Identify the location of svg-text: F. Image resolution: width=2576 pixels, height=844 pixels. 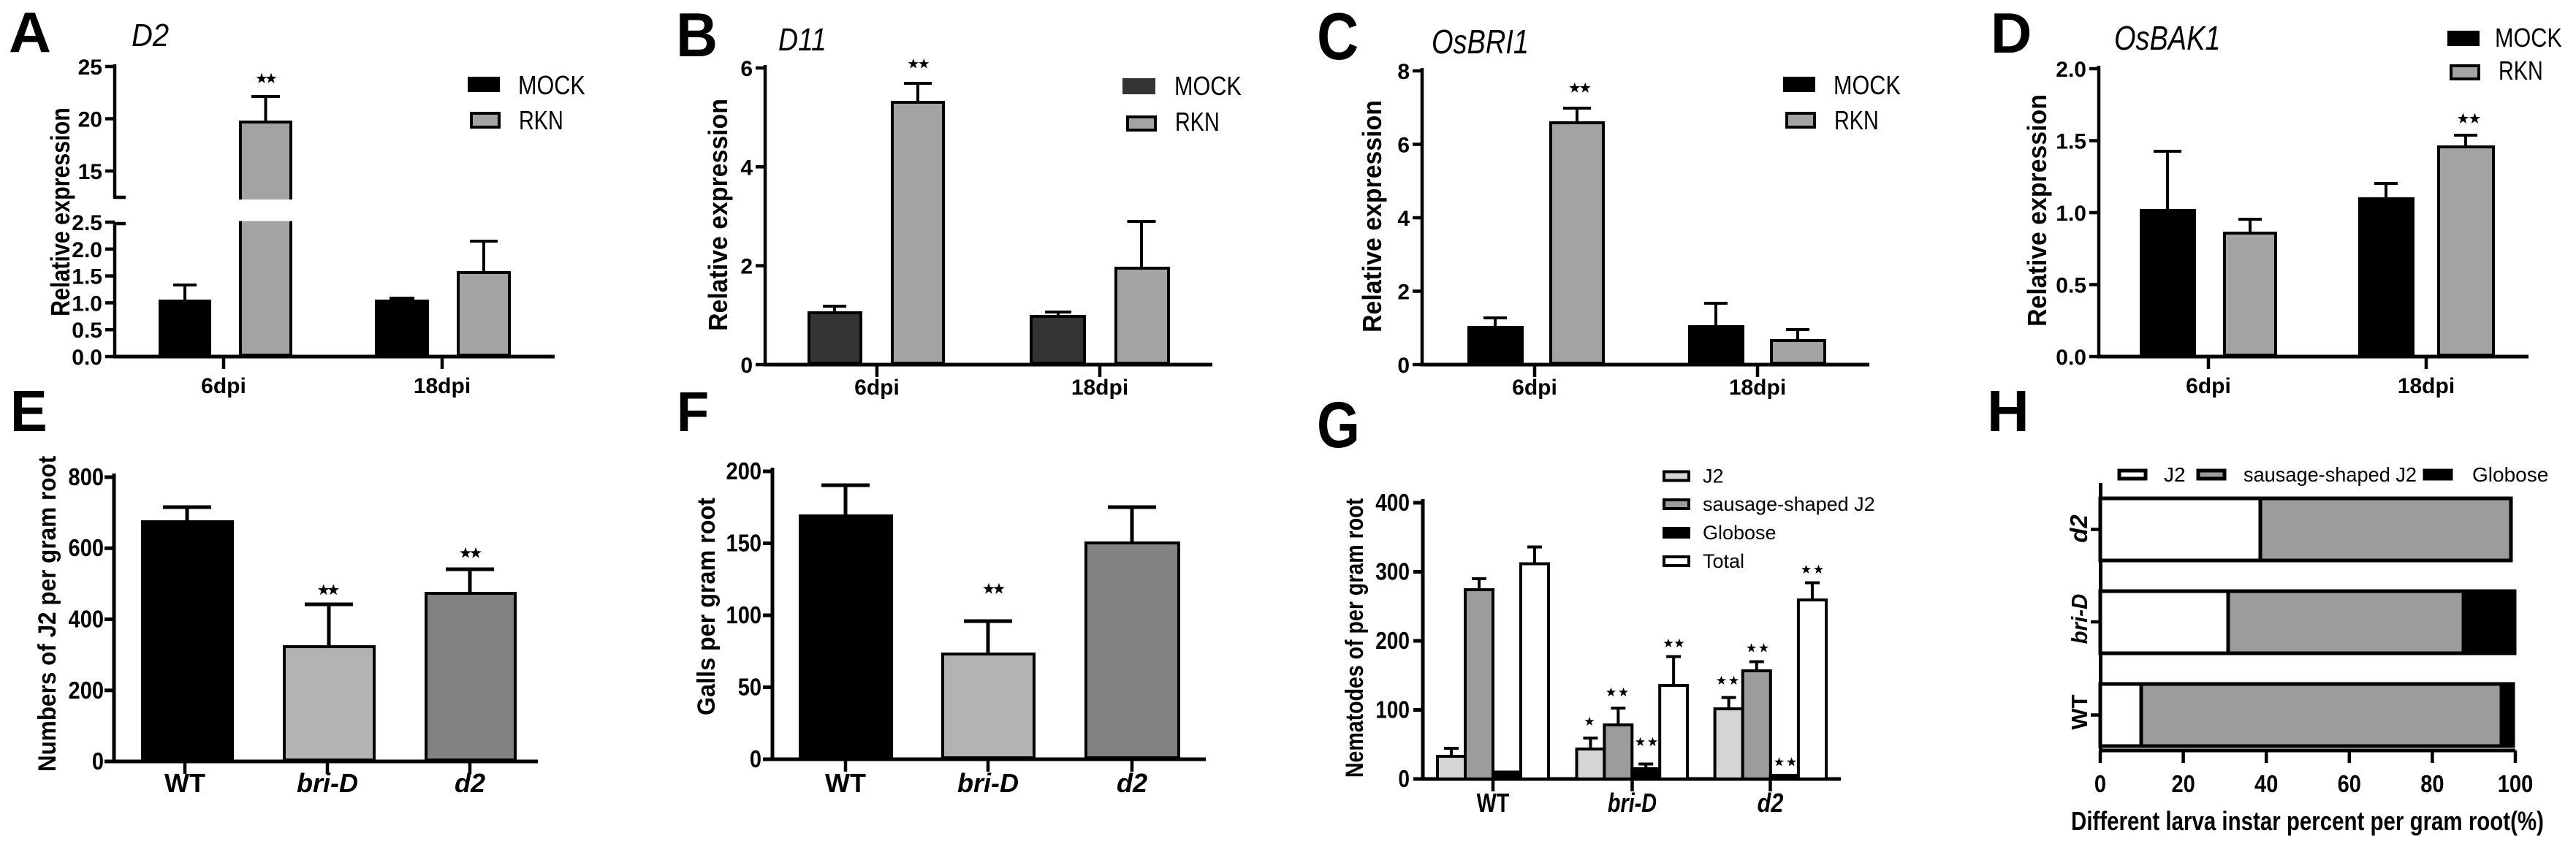
(693, 412).